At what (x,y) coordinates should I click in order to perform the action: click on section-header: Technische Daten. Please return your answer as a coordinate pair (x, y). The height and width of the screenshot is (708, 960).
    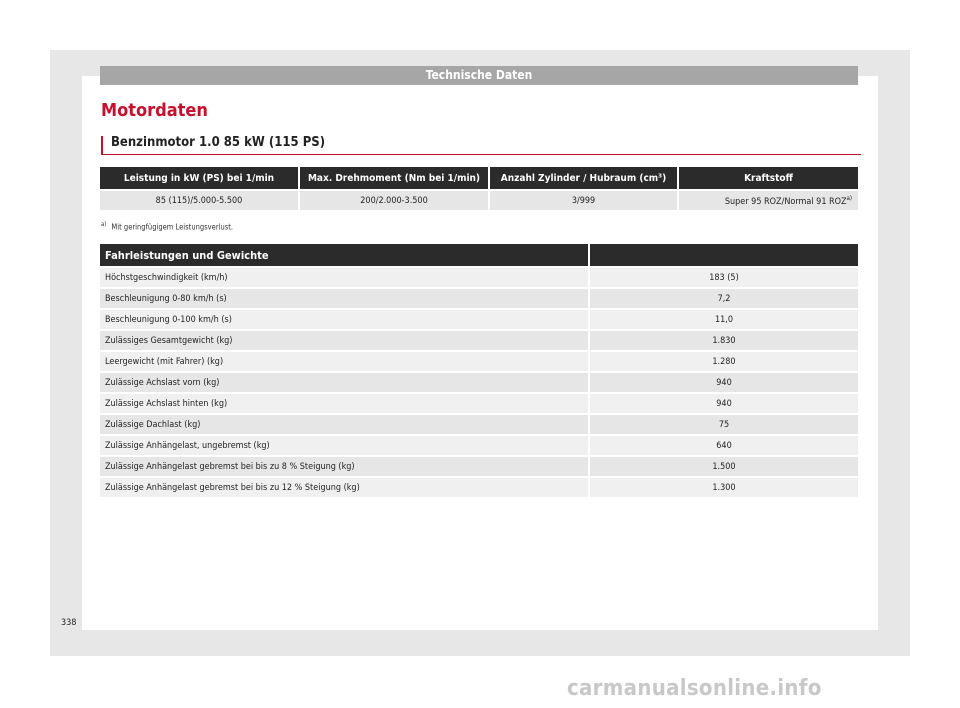
    Looking at the image, I should click on (479, 75).